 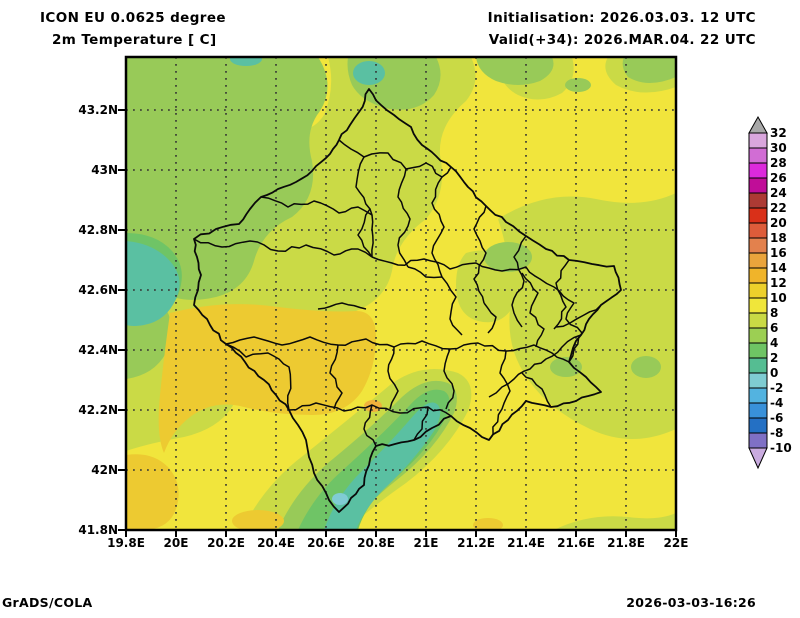 What do you see at coordinates (98, 410) in the screenshot?
I see `lat-label: 42.2N` at bounding box center [98, 410].